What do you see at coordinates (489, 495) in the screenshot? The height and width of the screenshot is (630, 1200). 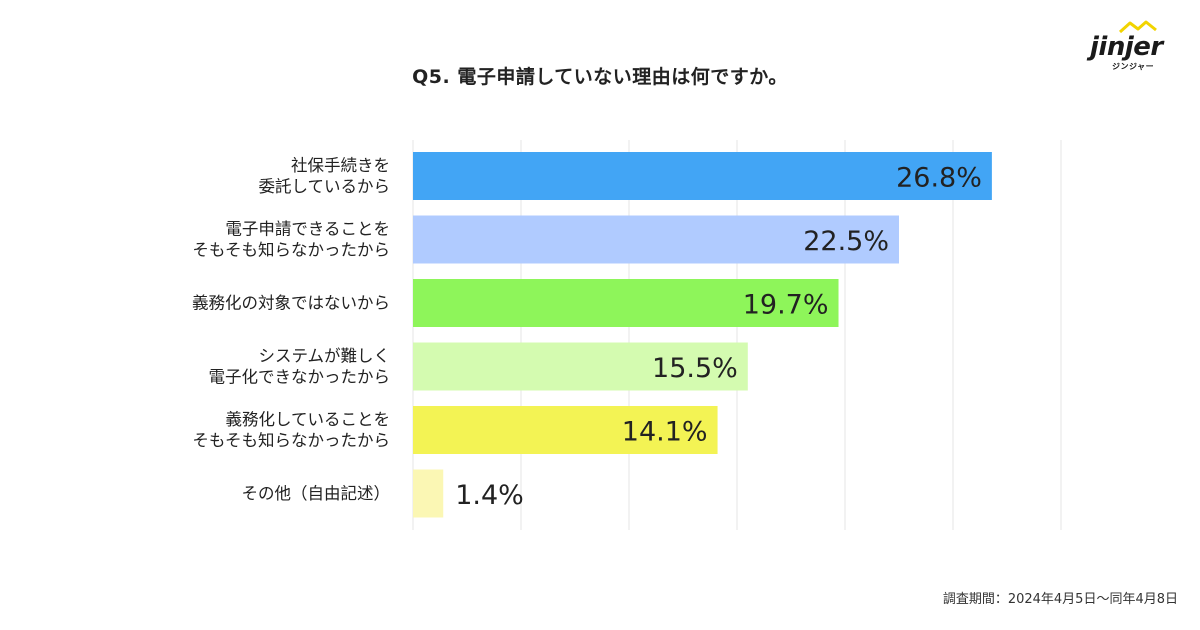 I see `bar-value-label: 1.4%` at bounding box center [489, 495].